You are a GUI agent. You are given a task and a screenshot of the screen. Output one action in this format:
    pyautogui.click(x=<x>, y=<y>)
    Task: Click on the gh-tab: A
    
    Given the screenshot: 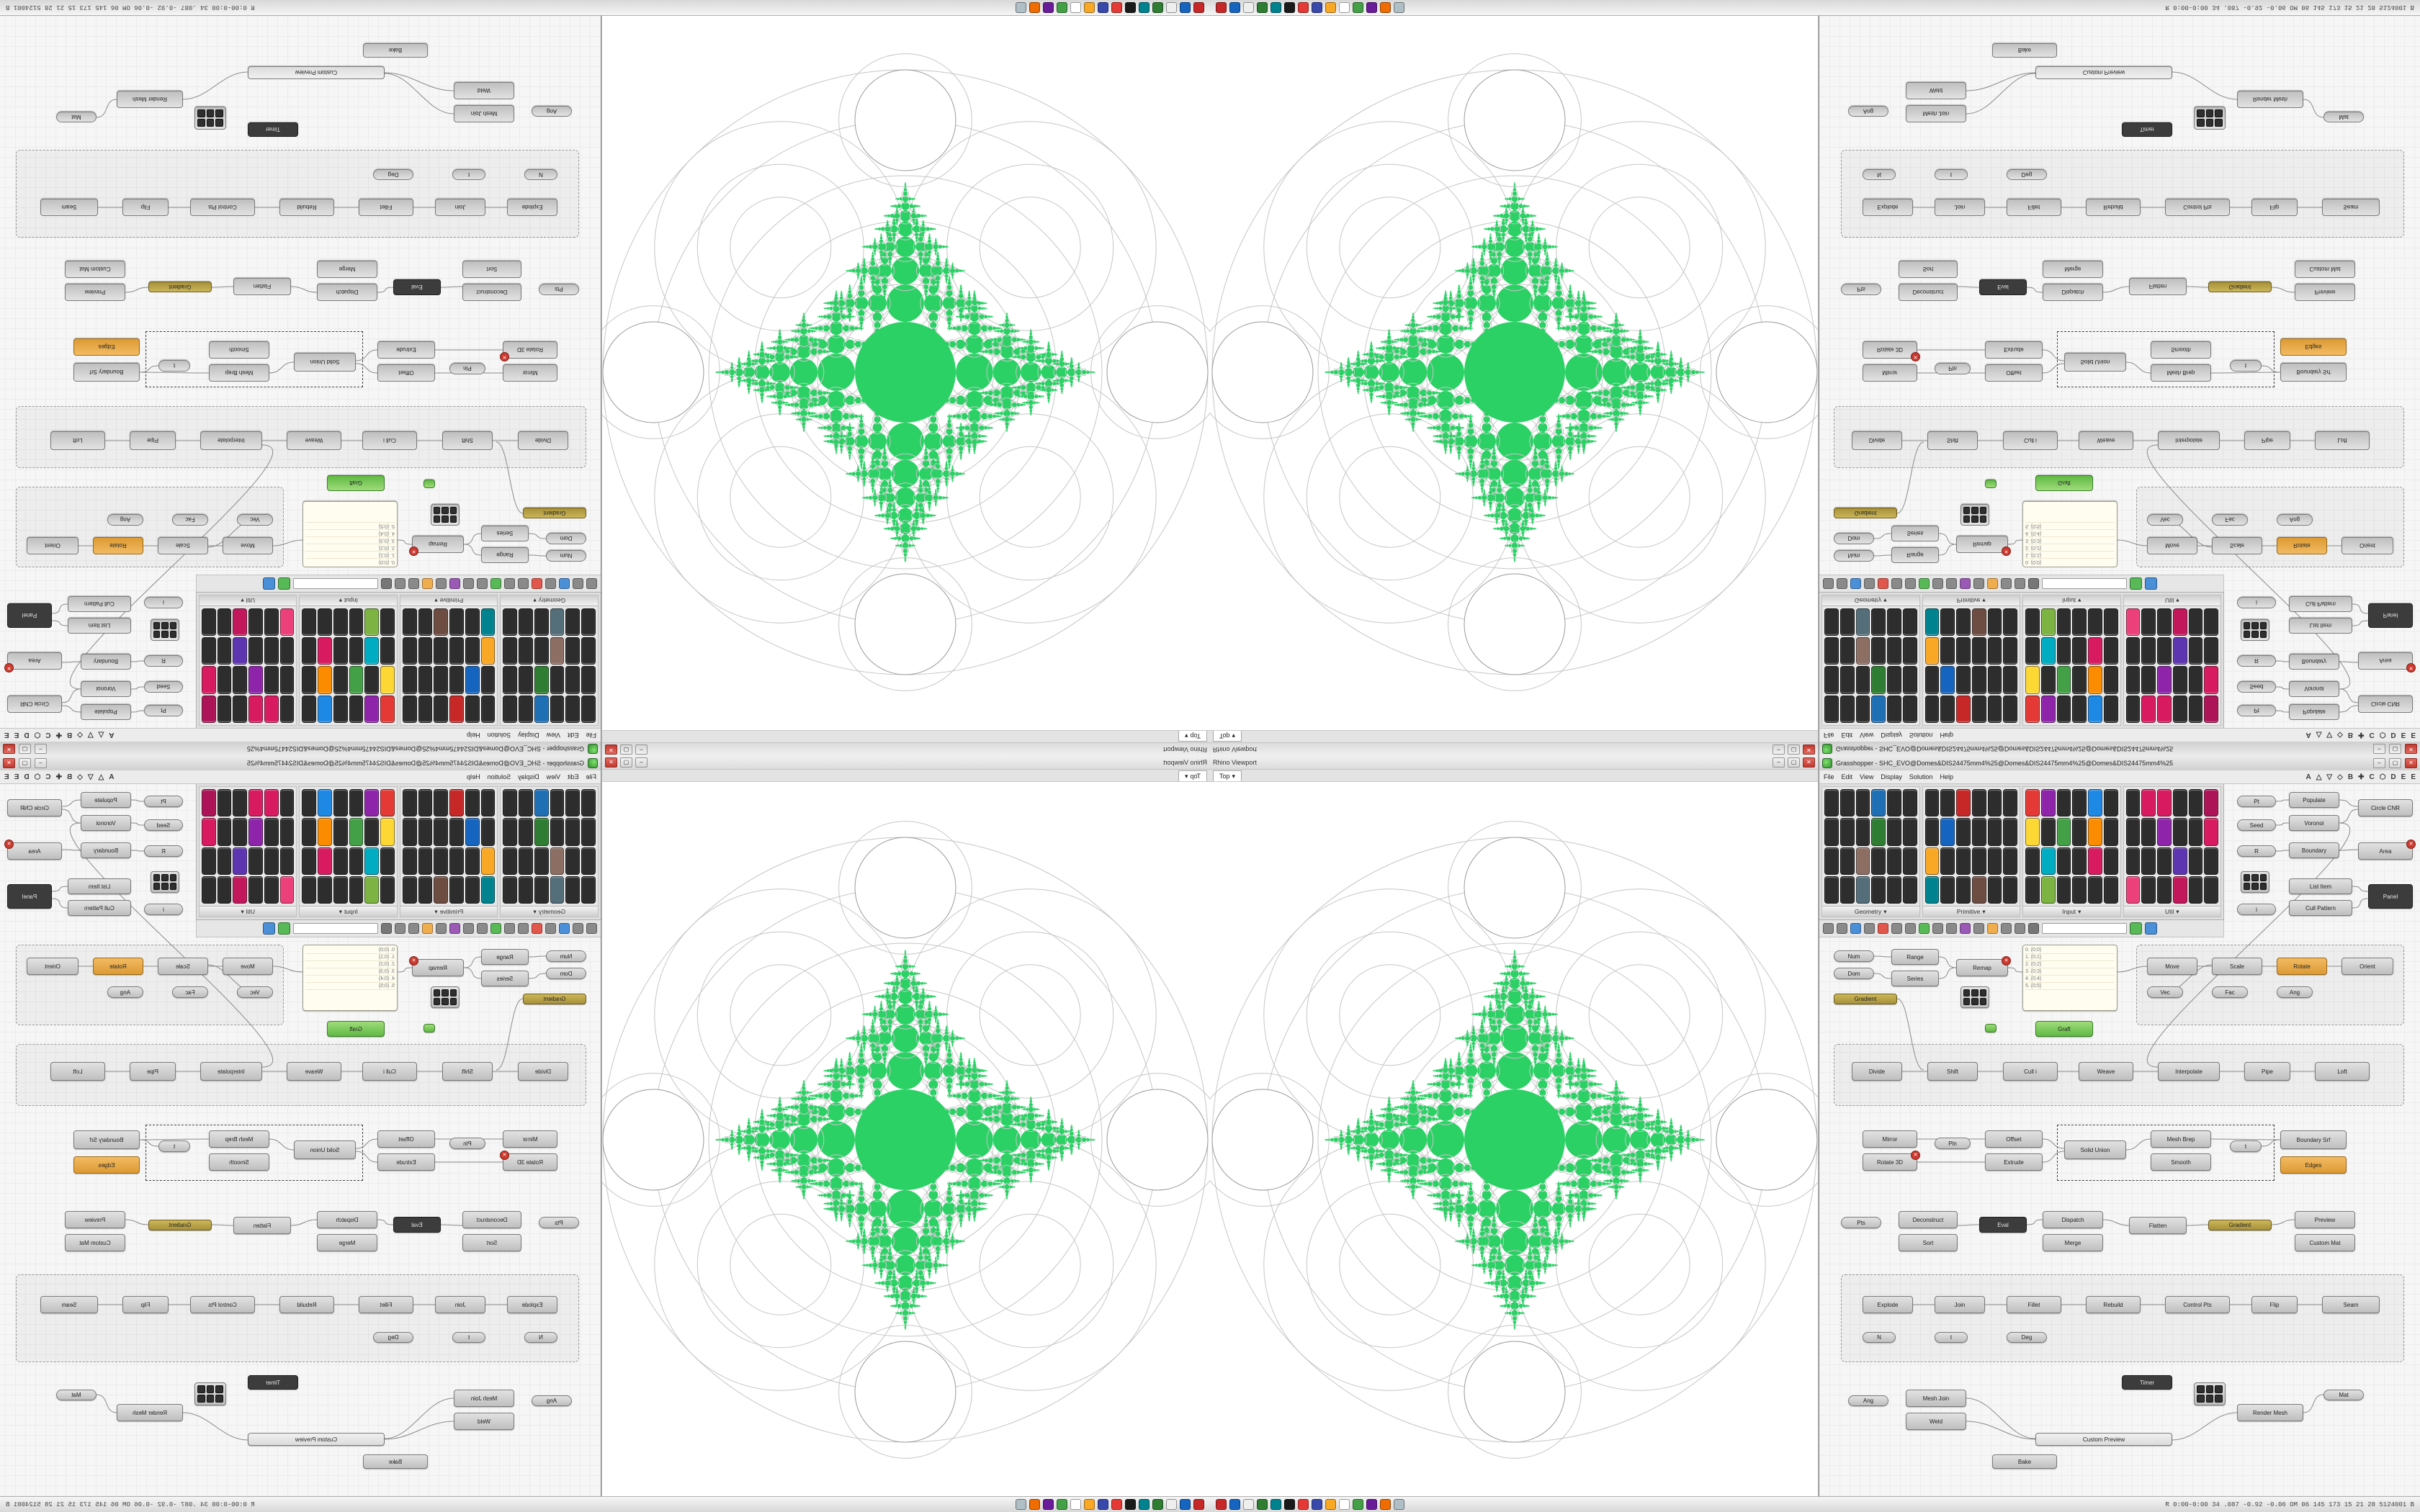 What is the action you would take?
    pyautogui.click(x=112, y=735)
    